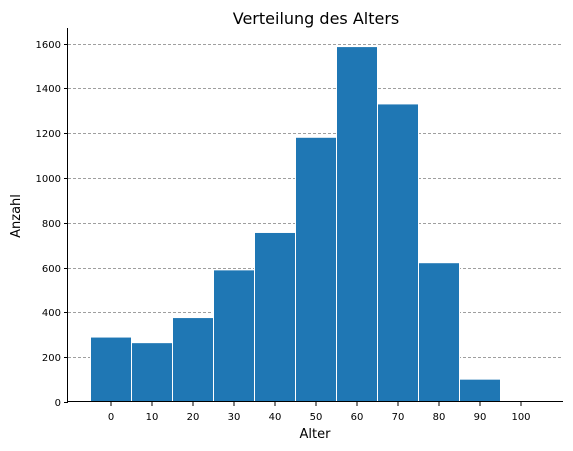  What do you see at coordinates (51, 358) in the screenshot?
I see `y-tick-label: 200` at bounding box center [51, 358].